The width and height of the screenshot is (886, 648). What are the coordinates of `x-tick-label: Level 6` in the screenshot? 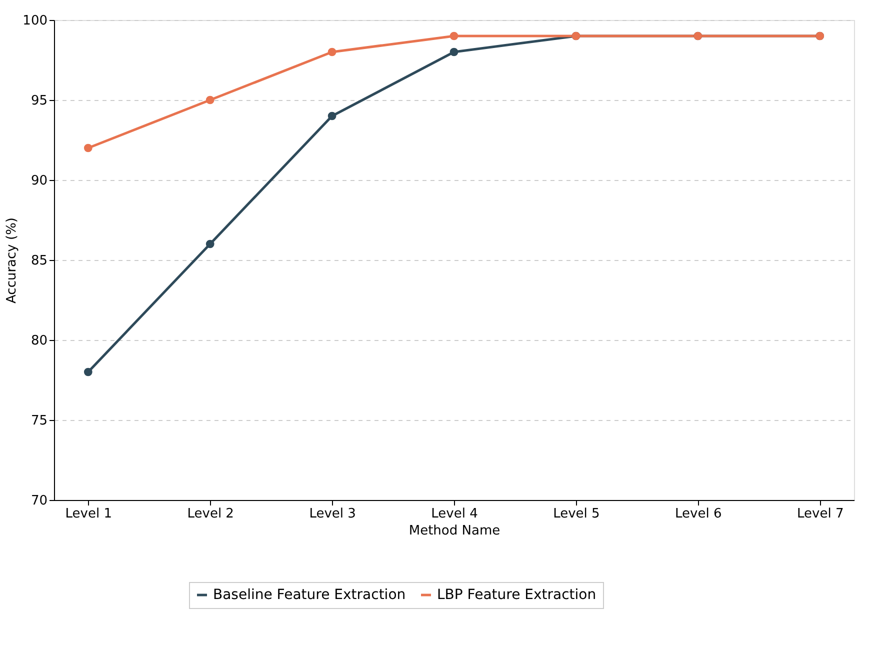 It's located at (698, 514).